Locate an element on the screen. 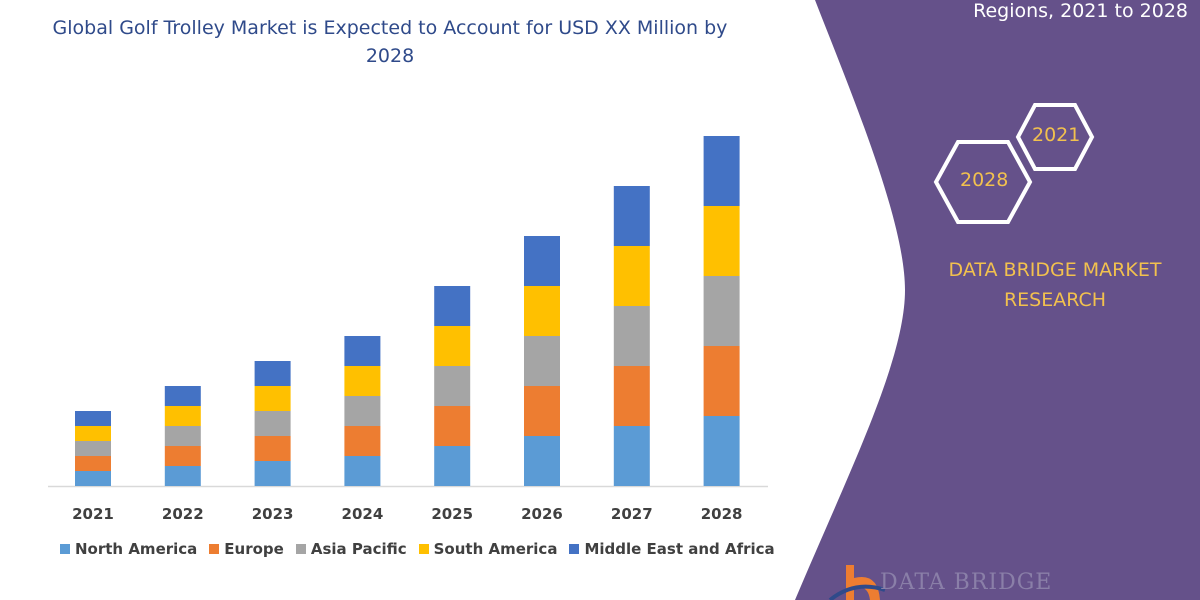  x-tick-label: 2025 is located at coordinates (452, 514).